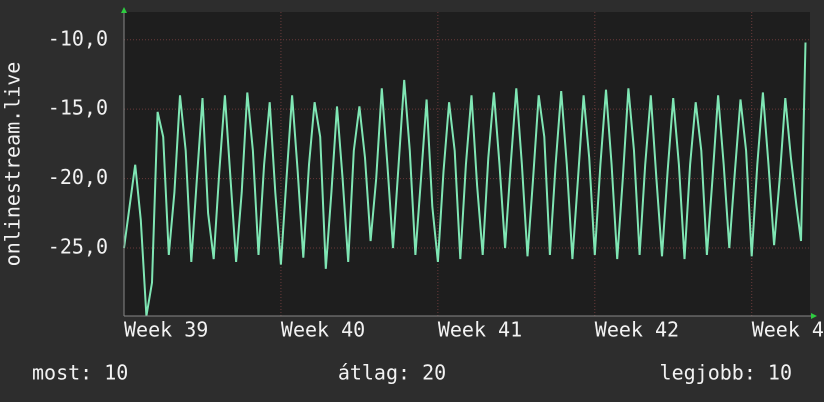 Image resolution: width=824 pixels, height=402 pixels. I want to click on footer-text: most: 10, so click(80, 373).